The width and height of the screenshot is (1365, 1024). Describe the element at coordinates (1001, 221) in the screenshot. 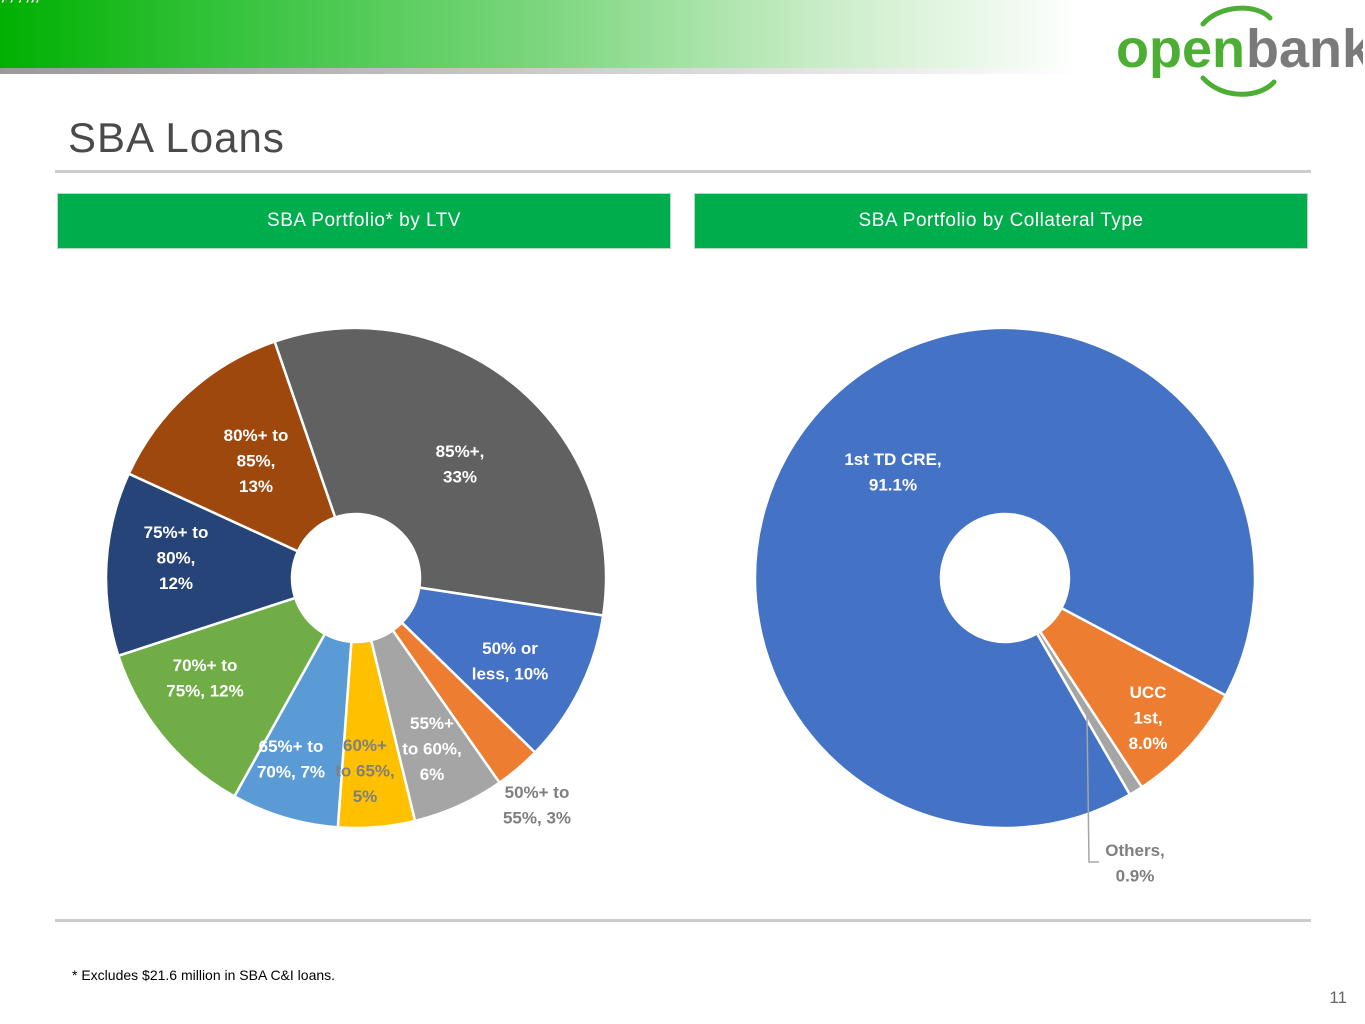

I see `collateral-panel-header: SBA Portfolio by Collateral Type` at that location.